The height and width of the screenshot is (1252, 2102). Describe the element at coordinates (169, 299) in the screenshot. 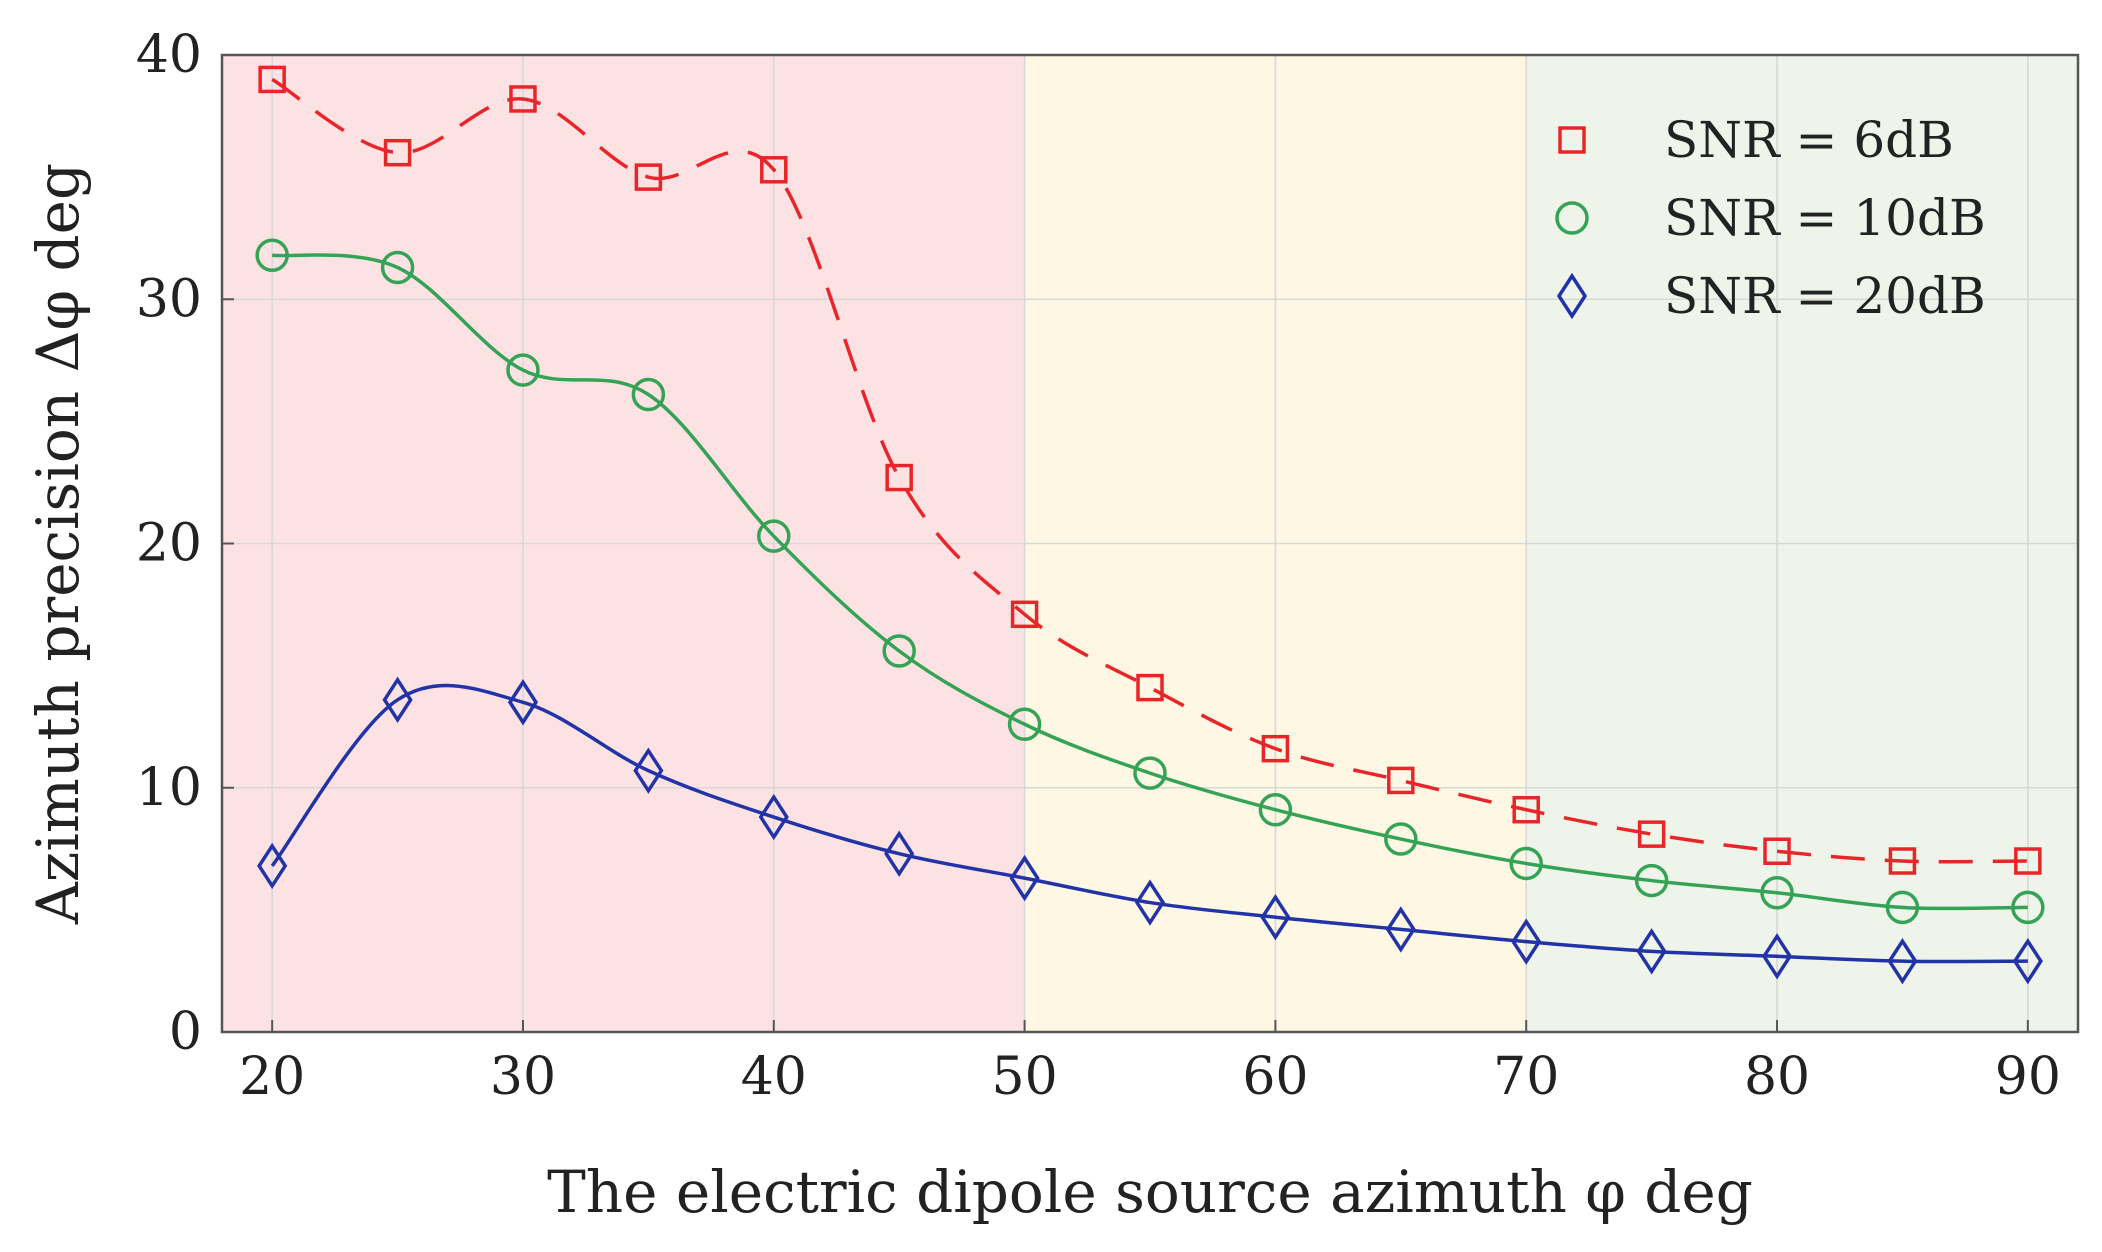

I see `y-tick-label: 30` at that location.